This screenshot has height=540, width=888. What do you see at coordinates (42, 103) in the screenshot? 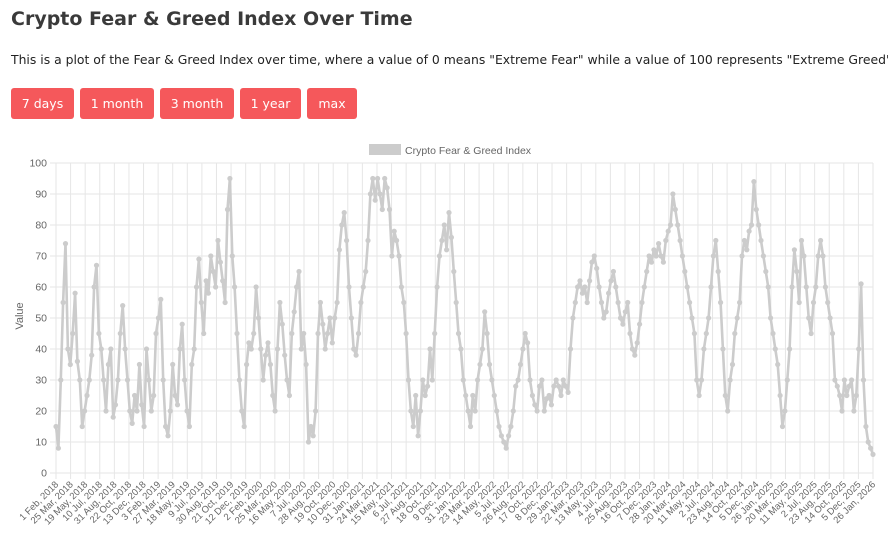
I see `range-7-days-button: 7 days` at bounding box center [42, 103].